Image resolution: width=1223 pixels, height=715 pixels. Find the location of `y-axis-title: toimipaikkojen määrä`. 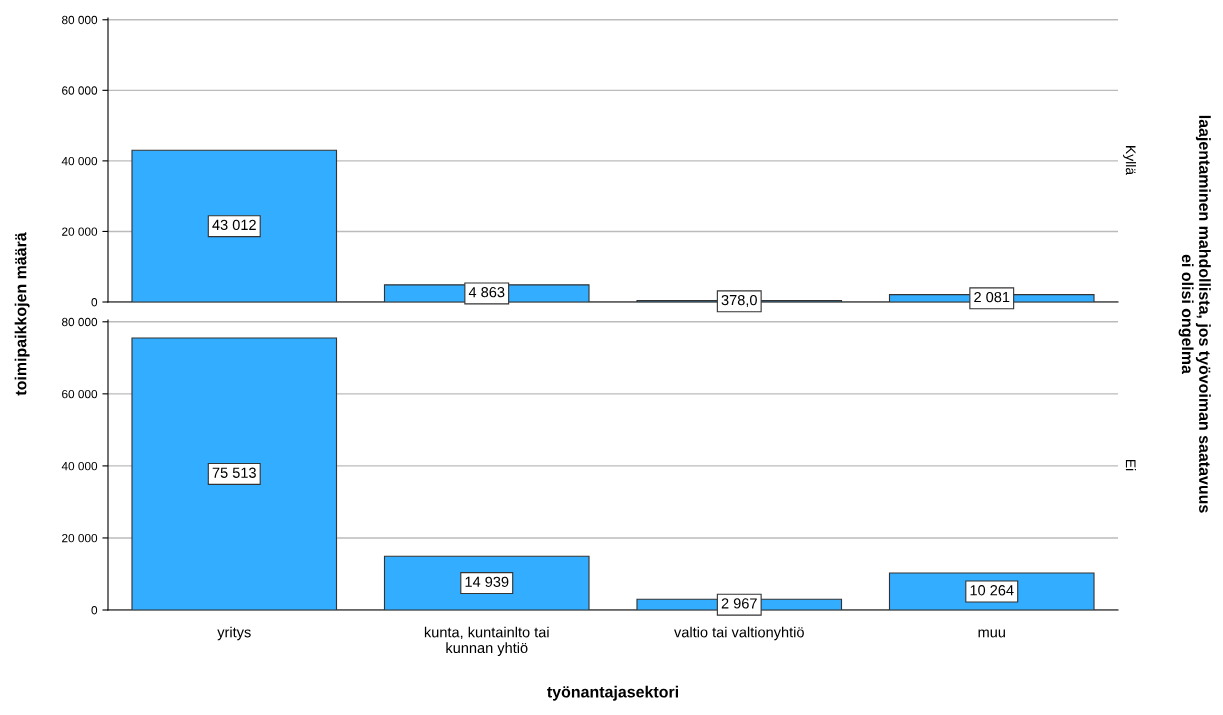

y-axis-title: toimipaikkojen määrä is located at coordinates (22, 314).